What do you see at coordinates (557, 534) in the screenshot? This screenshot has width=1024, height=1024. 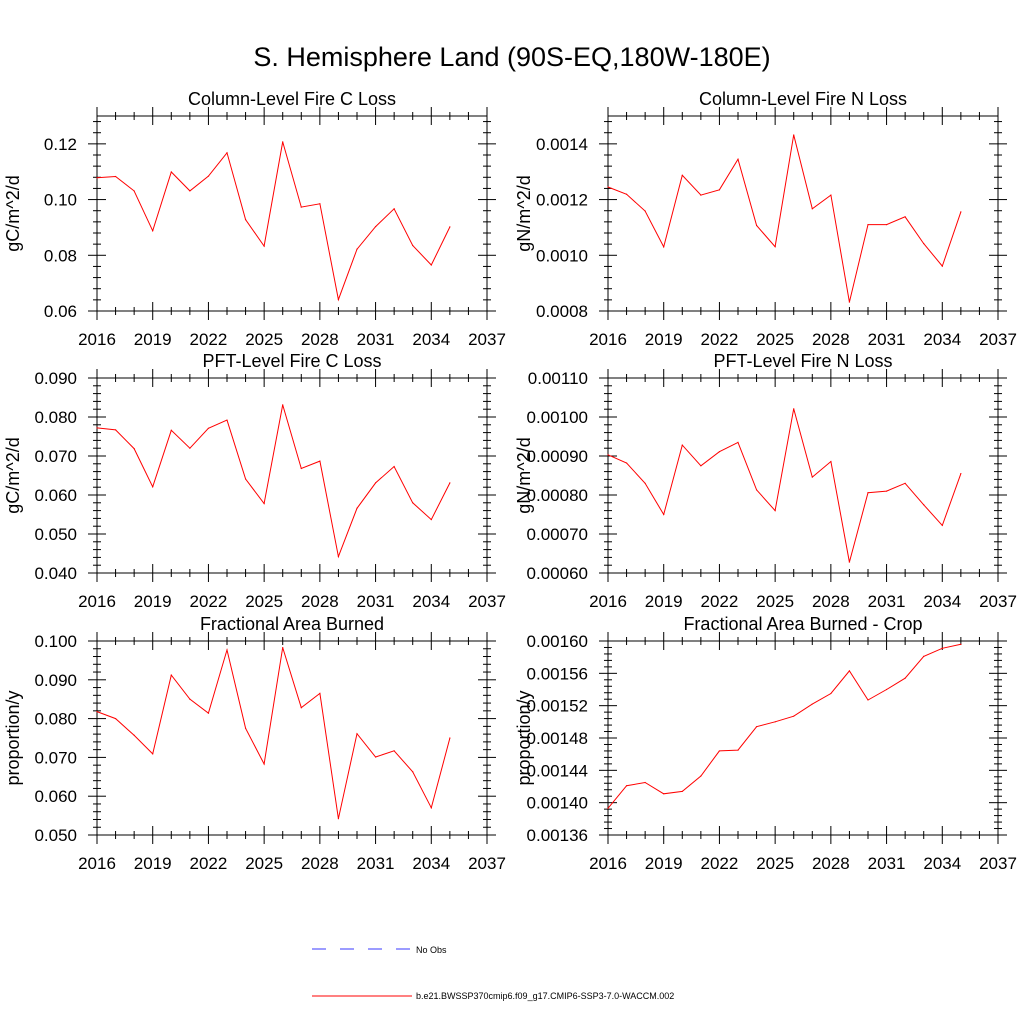 I see `y-tick-label: 0.00070` at bounding box center [557, 534].